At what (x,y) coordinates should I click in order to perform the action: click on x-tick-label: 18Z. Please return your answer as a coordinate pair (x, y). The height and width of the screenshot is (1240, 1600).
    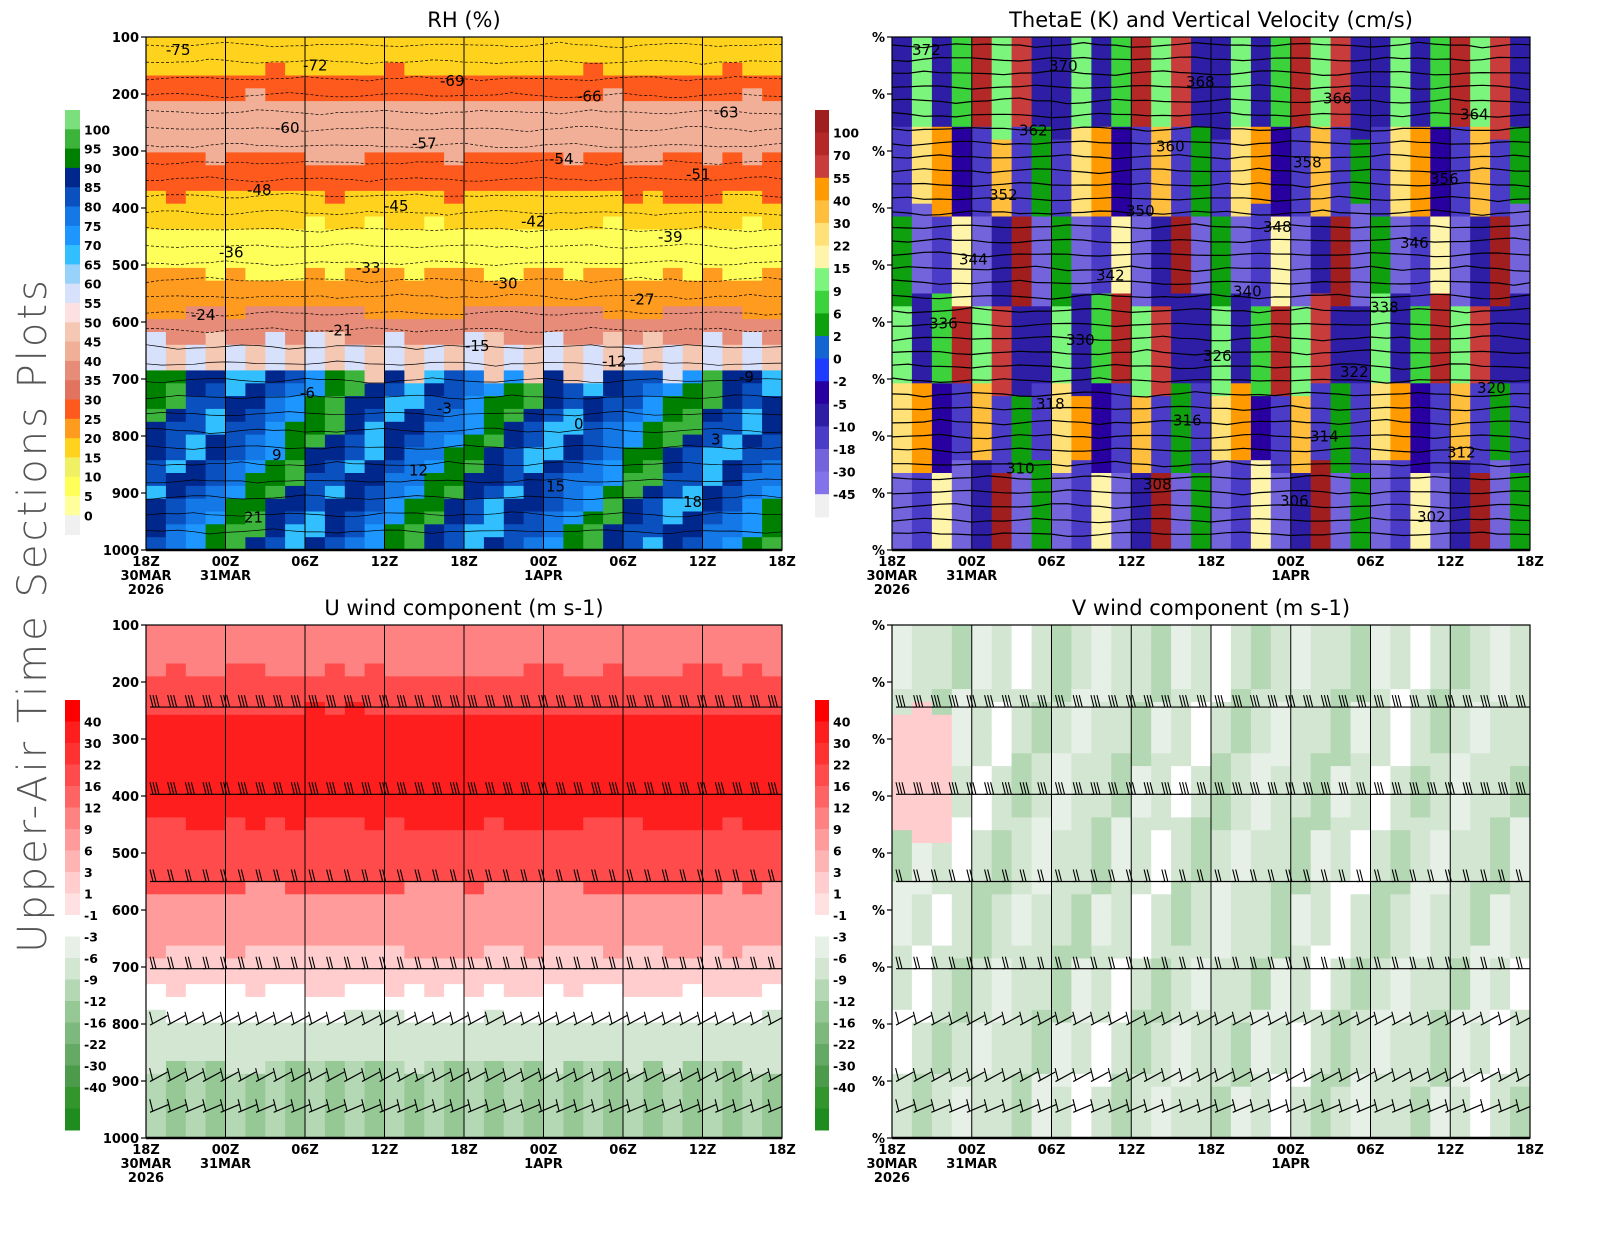
    Looking at the image, I should click on (146, 562).